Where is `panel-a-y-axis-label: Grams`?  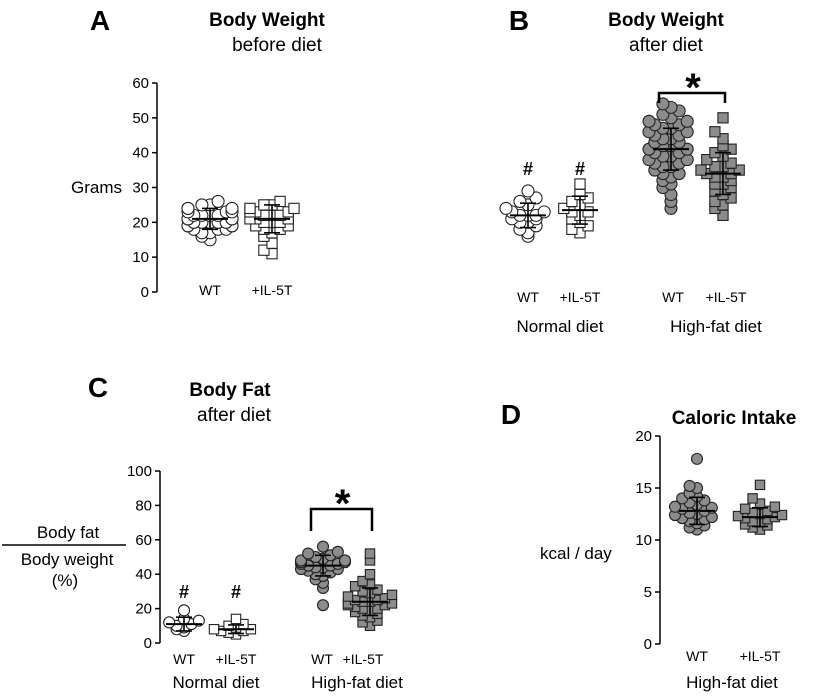 panel-a-y-axis-label: Grams is located at coordinates (96, 187).